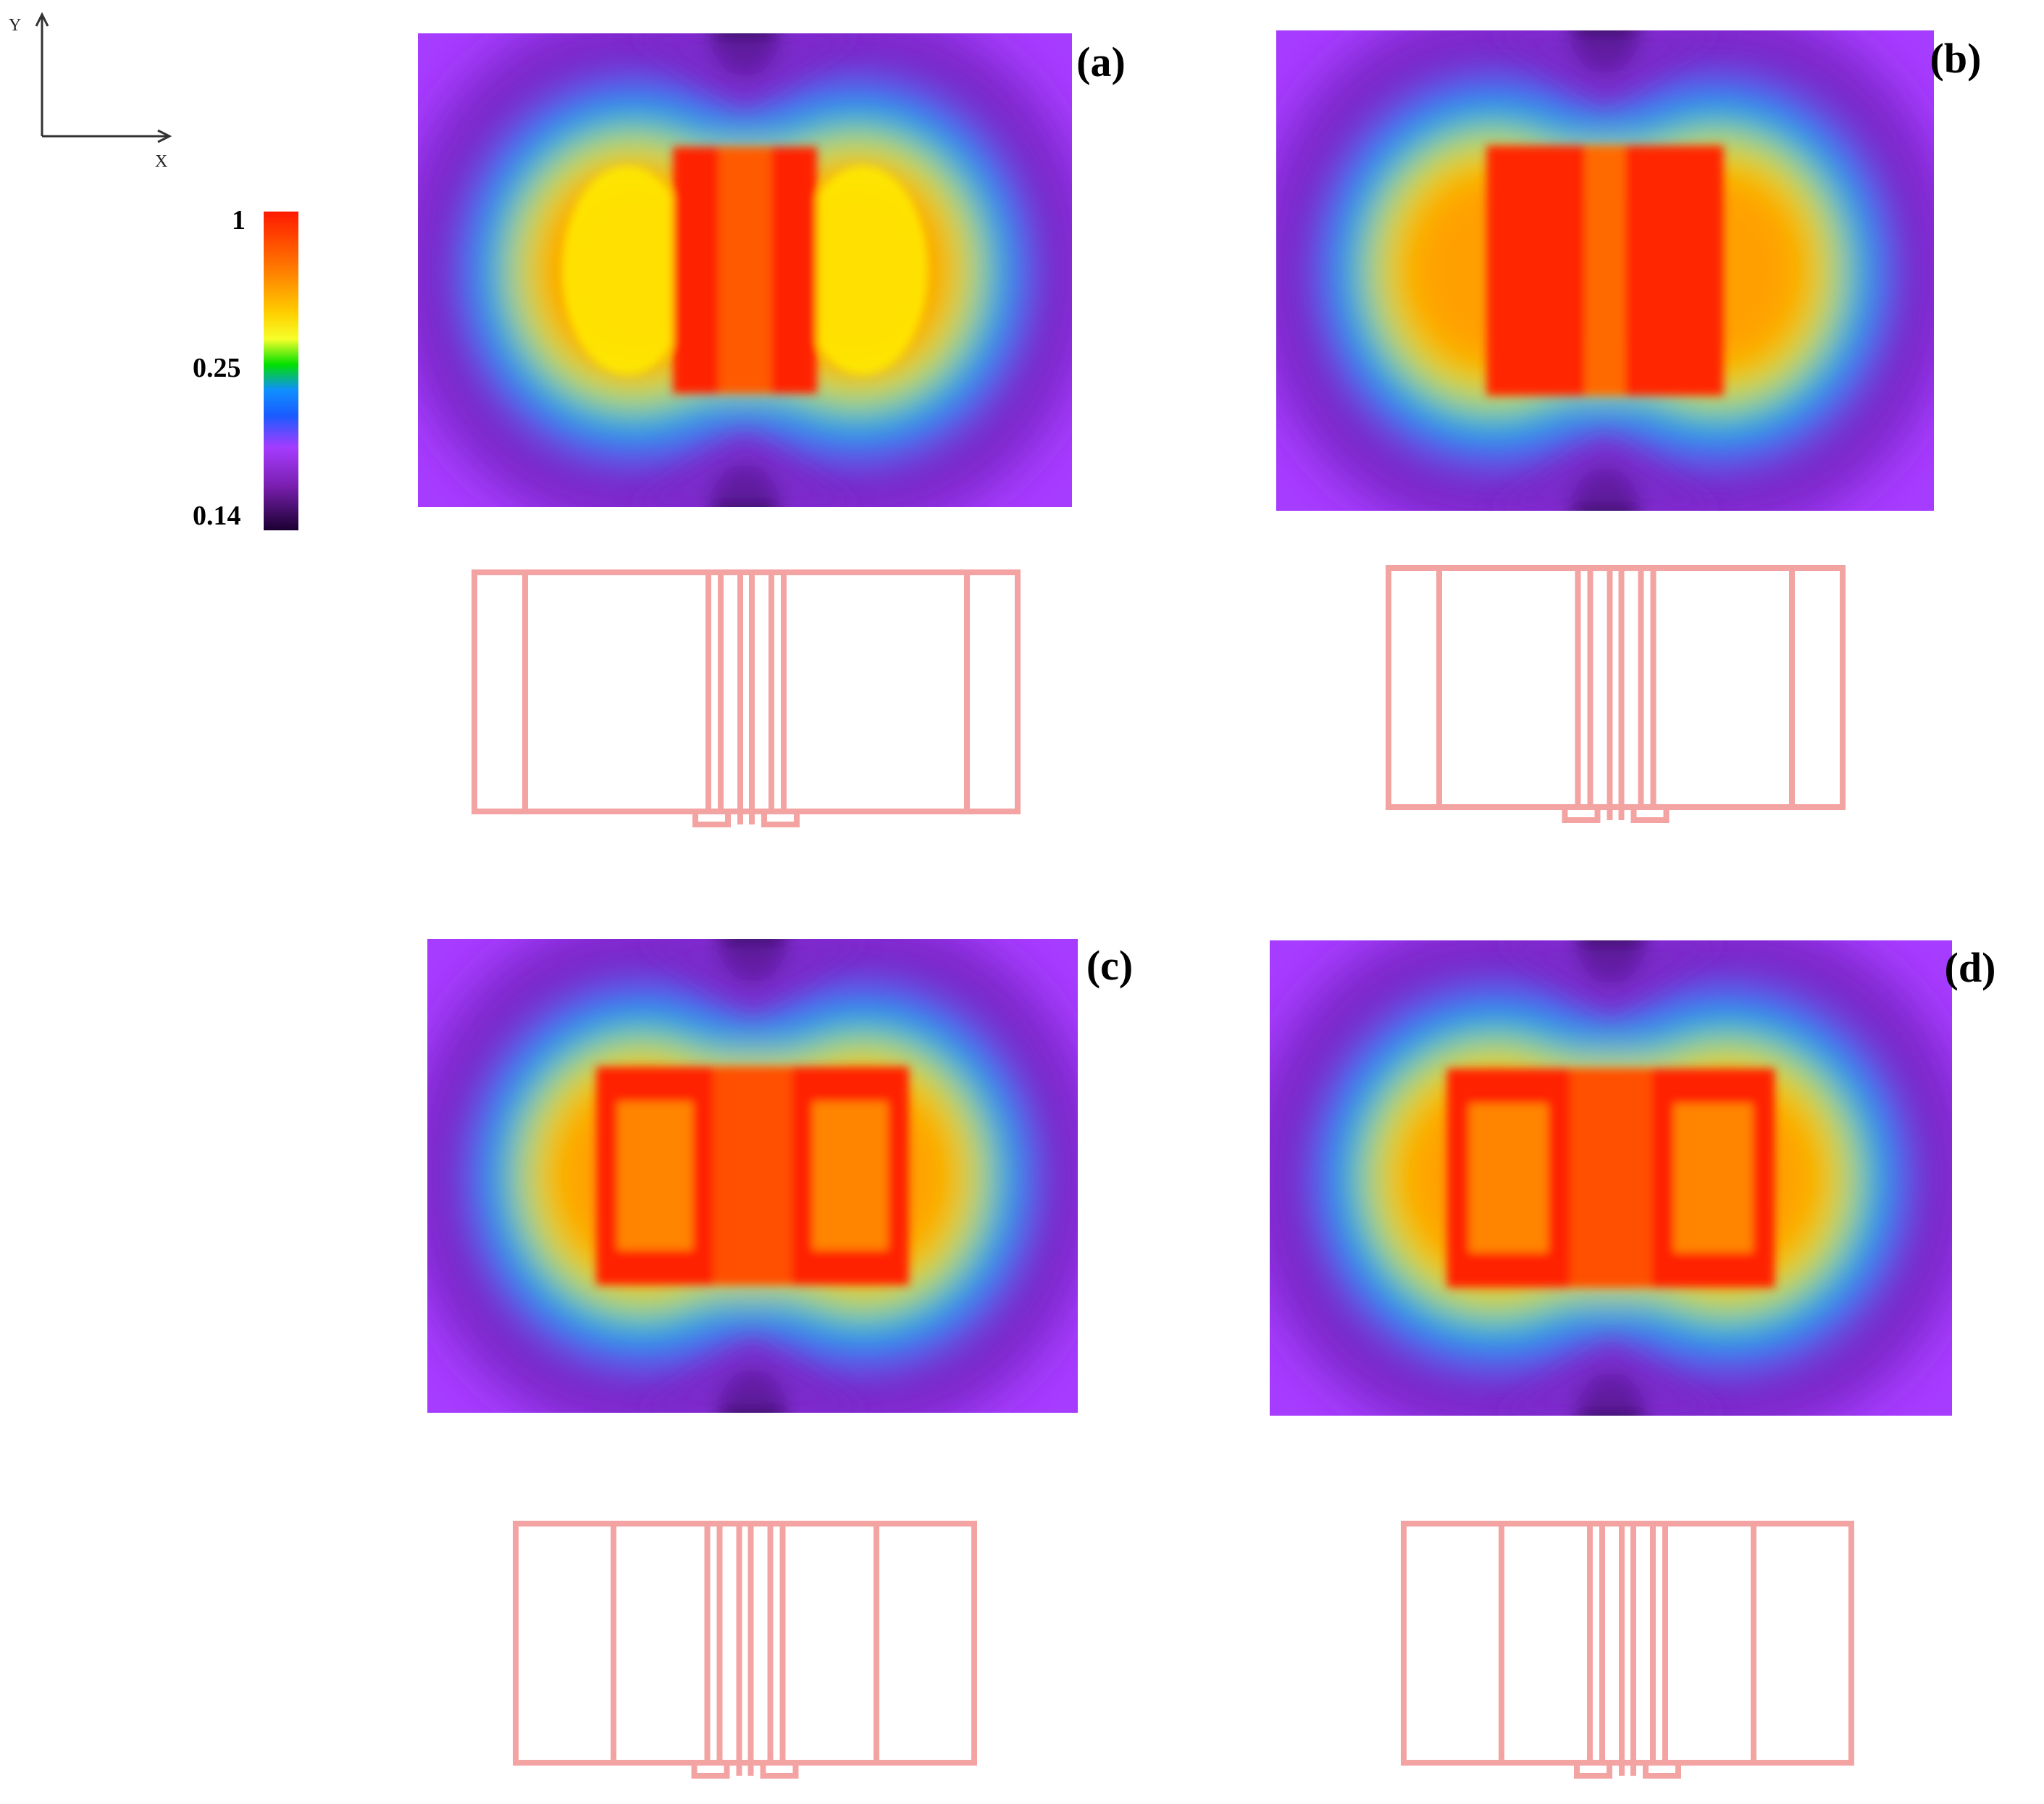  Describe the element at coordinates (1956, 58) in the screenshot. I see `panel-label: (b)` at that location.